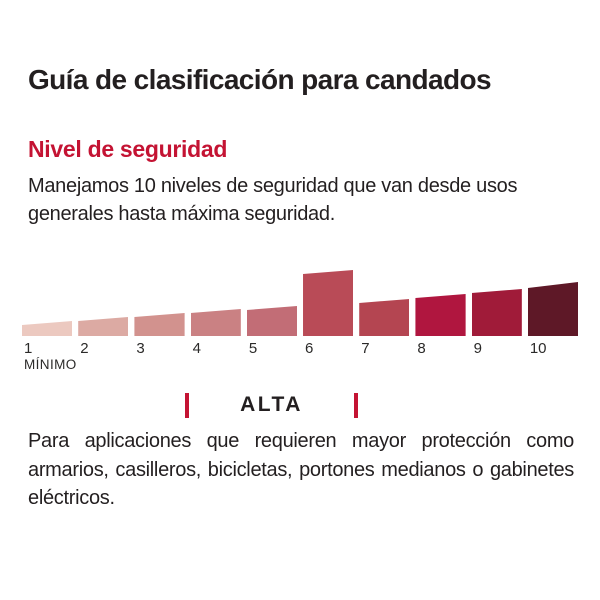 Image resolution: width=600 pixels, height=600 pixels. What do you see at coordinates (553, 309) in the screenshot?
I see `level-10-bar` at bounding box center [553, 309].